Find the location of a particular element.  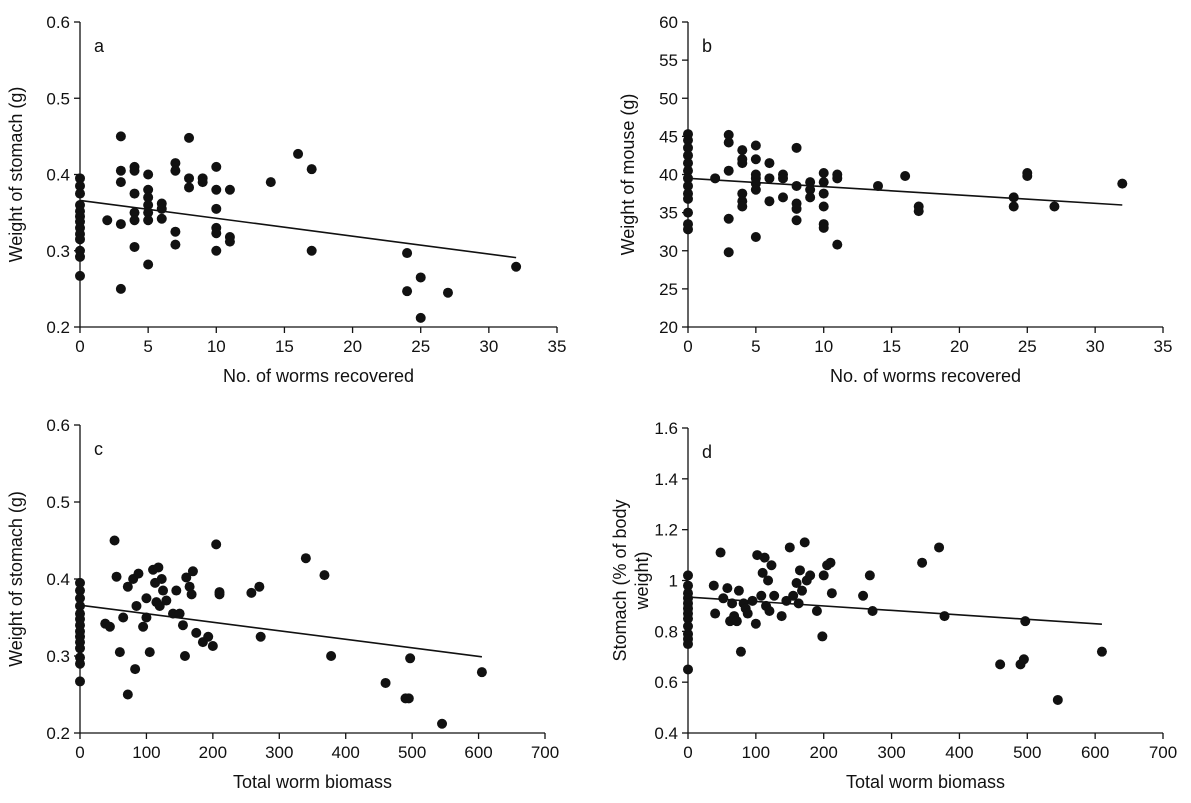

x-tick-label: 5 is located at coordinates (147, 346).